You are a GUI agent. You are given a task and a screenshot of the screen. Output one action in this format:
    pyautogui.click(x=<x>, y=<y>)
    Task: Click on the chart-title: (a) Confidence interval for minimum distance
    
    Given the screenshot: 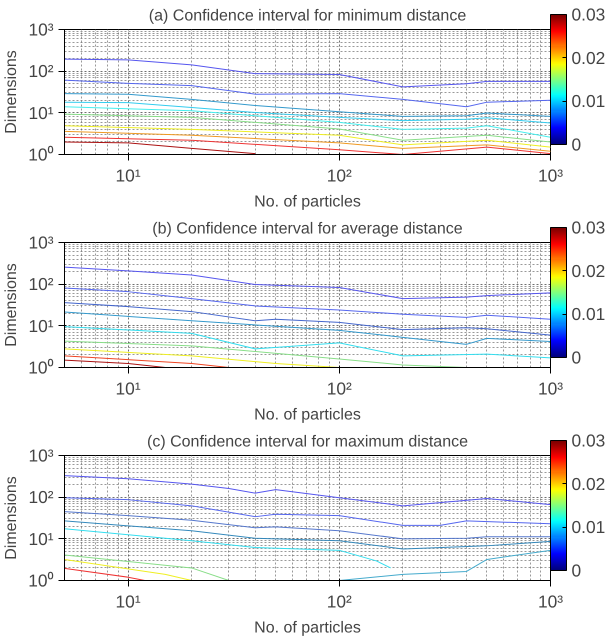 What is the action you would take?
    pyautogui.click(x=307, y=16)
    